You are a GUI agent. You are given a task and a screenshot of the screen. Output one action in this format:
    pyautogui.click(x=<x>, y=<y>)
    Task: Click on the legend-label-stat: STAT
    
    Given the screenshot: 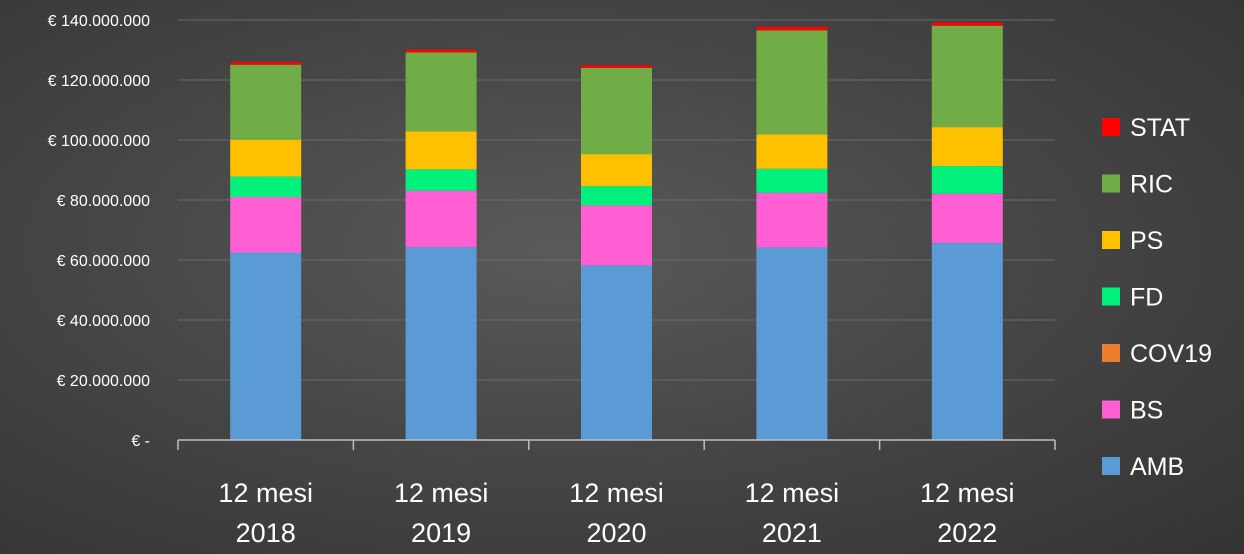 What is the action you would take?
    pyautogui.click(x=1160, y=128)
    